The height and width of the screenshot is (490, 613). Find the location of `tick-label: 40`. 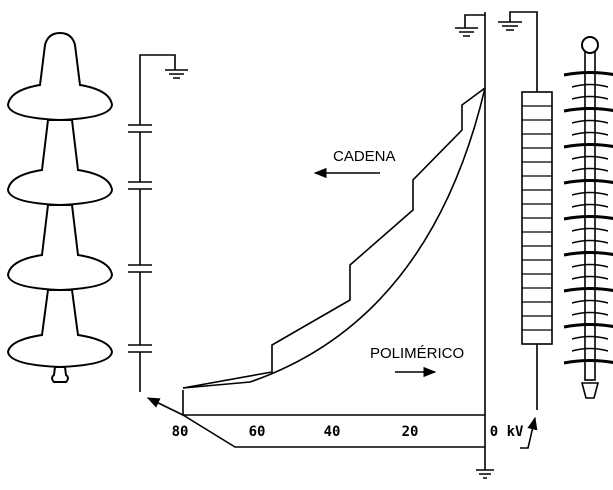

tick-label: 40 is located at coordinates (332, 432).